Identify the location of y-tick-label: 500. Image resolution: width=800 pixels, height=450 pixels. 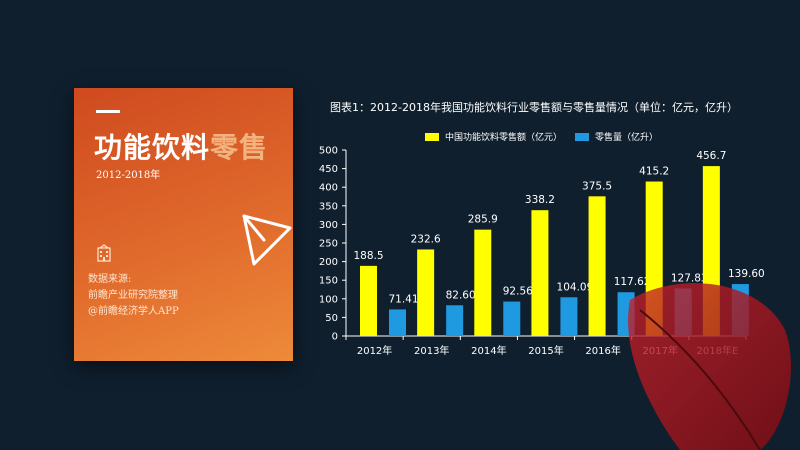
(328, 151).